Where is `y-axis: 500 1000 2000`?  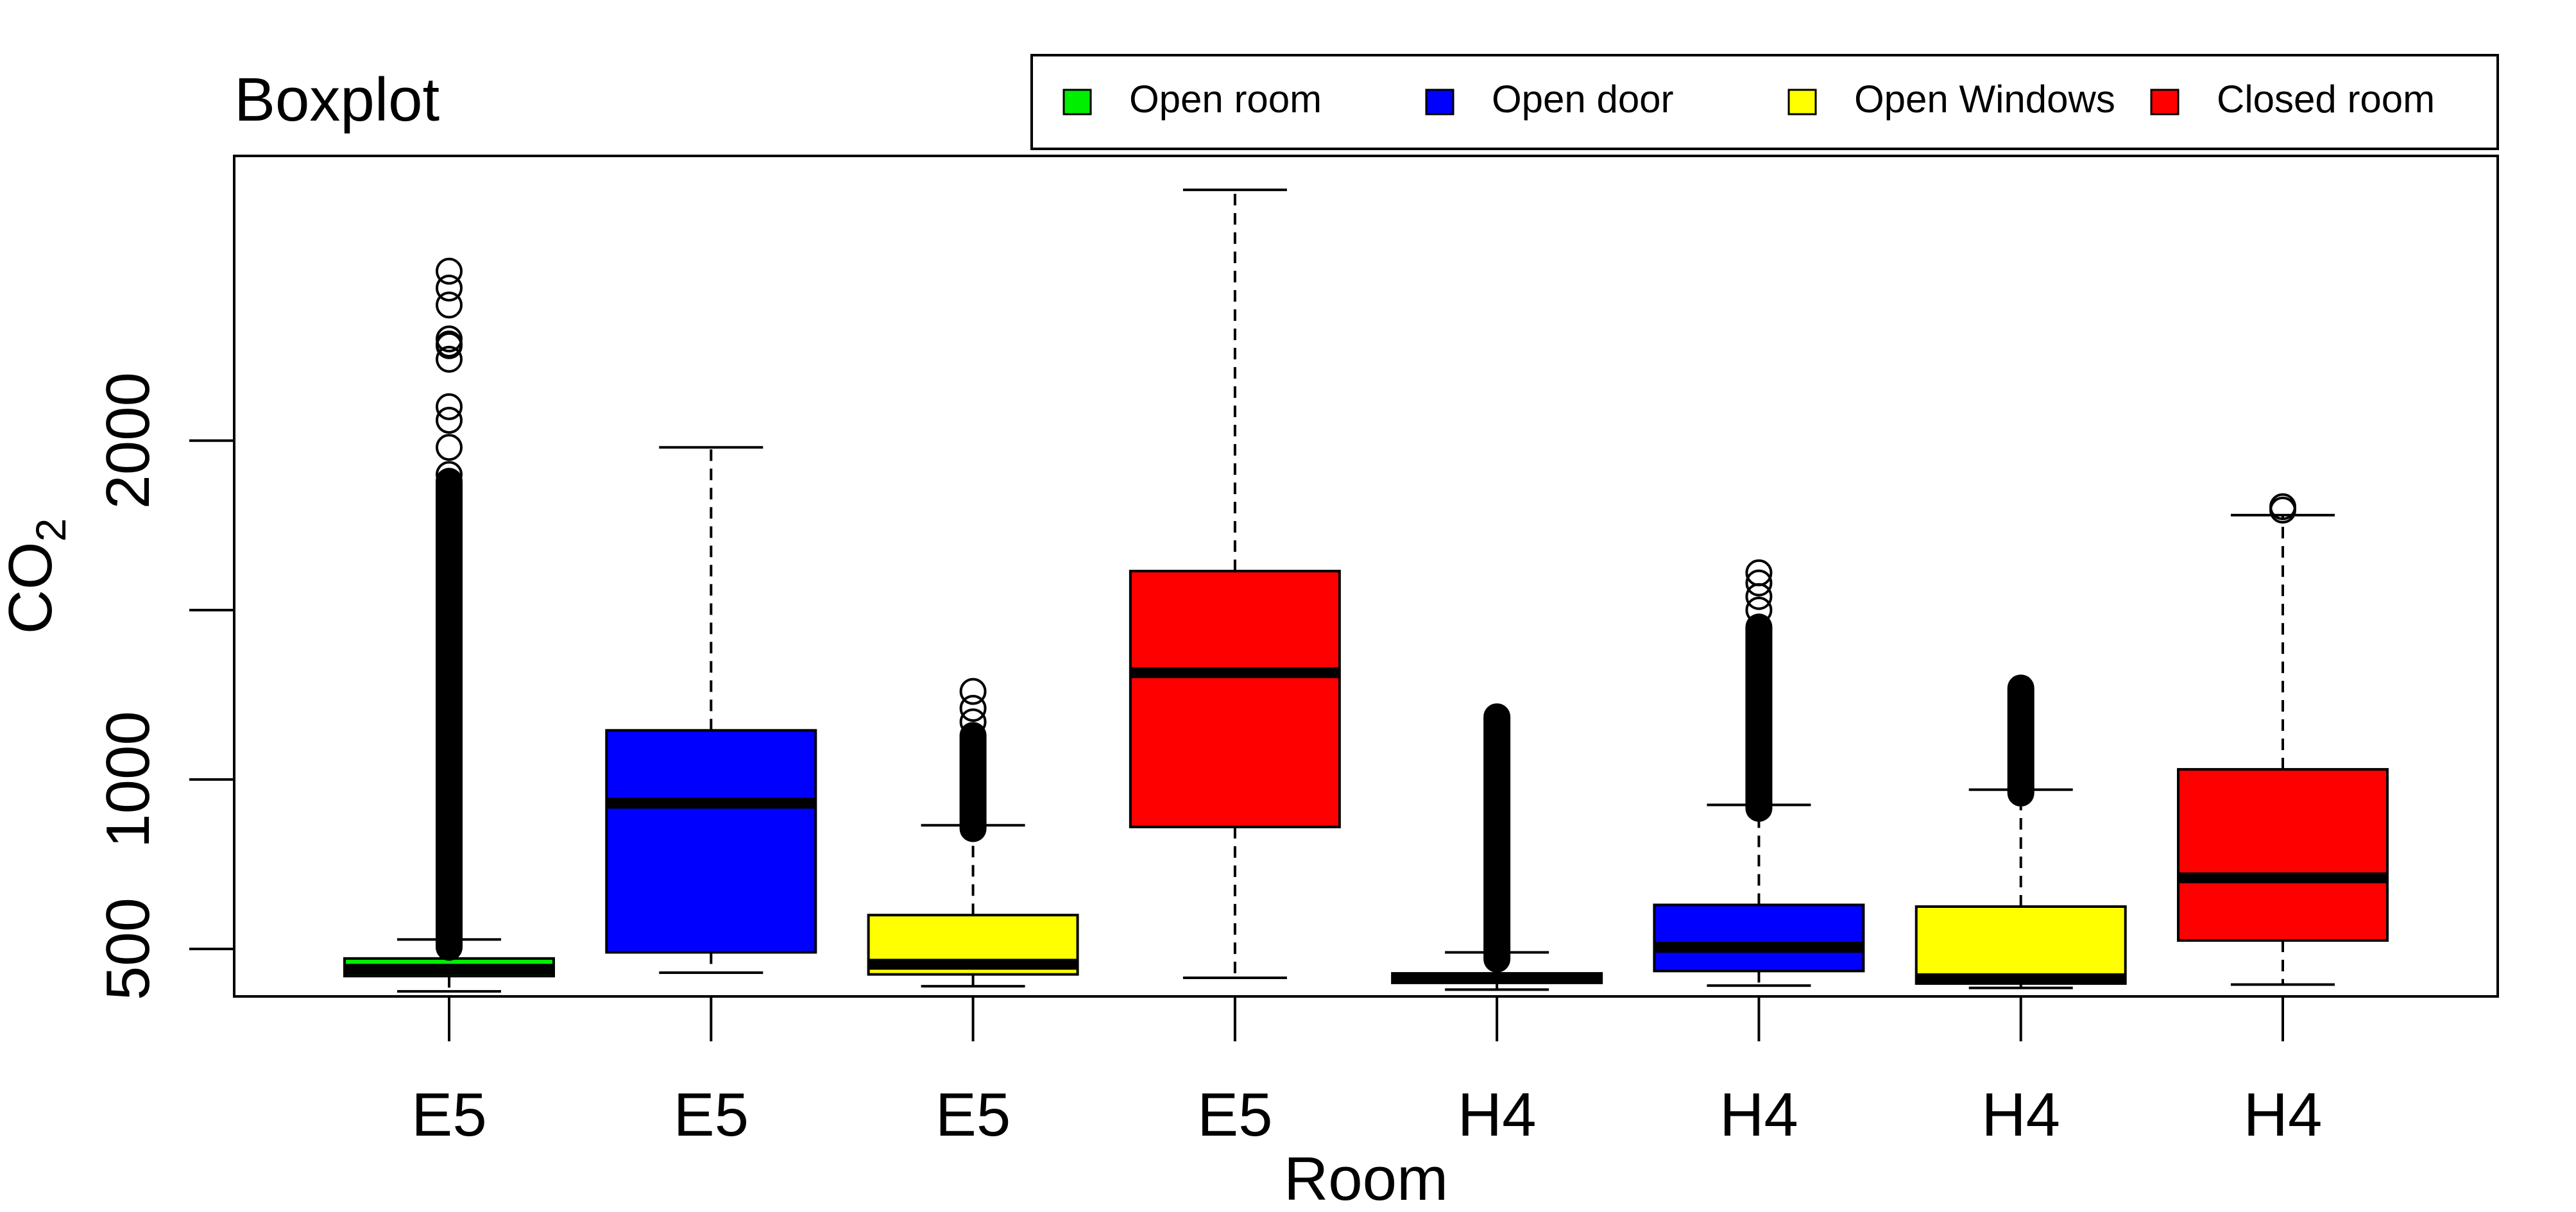
y-axis: 500 1000 2000 is located at coordinates (164, 686).